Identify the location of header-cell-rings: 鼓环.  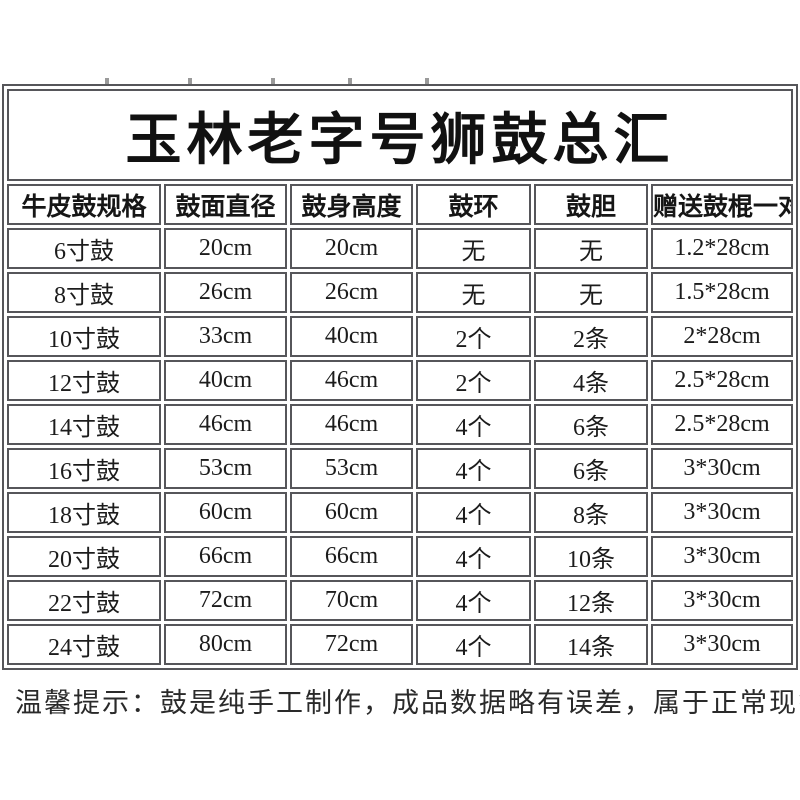
(473, 204).